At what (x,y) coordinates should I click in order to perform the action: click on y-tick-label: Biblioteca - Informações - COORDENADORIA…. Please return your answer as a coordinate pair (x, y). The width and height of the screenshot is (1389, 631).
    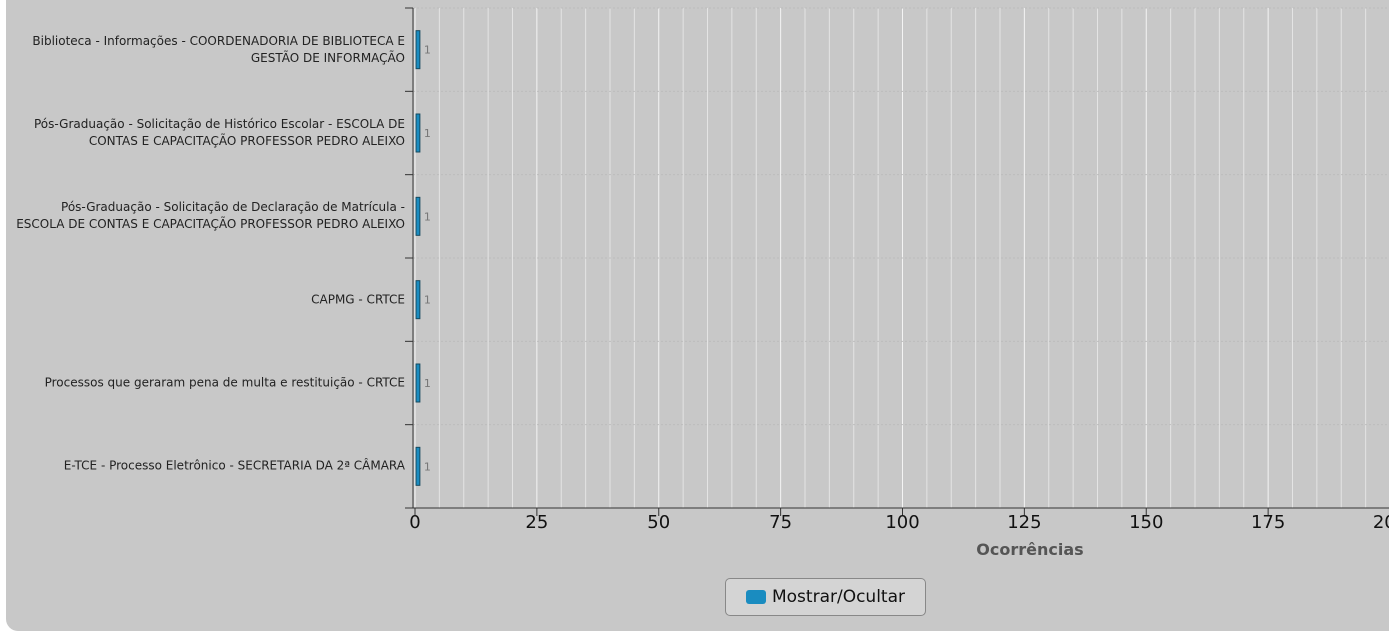
    Looking at the image, I should click on (218, 49).